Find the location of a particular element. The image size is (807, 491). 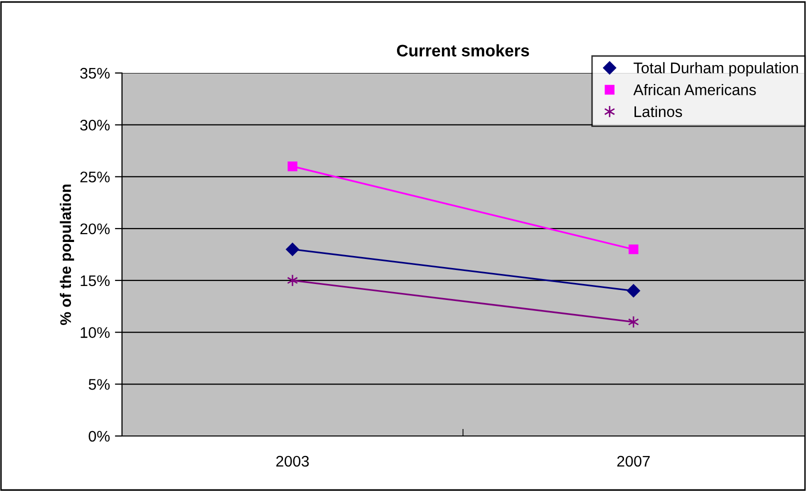

x-tick-label: 2007 is located at coordinates (633, 461).